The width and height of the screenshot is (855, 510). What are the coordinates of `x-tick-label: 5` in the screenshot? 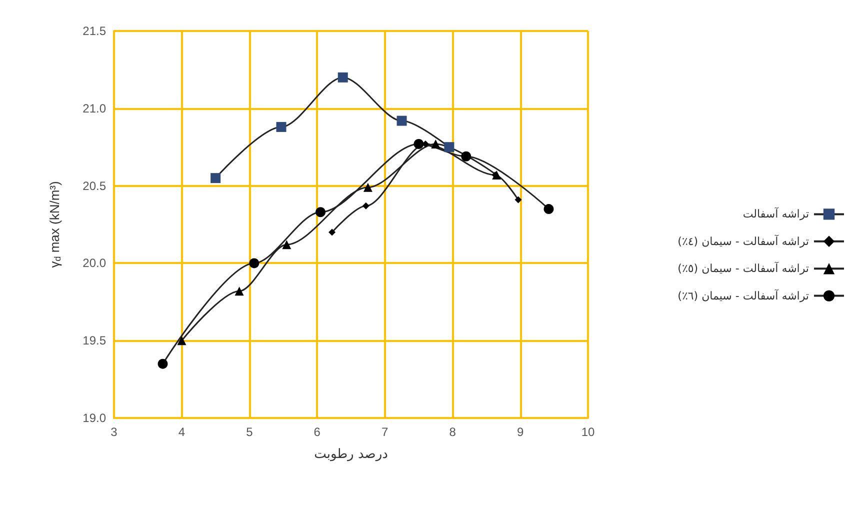 It's located at (250, 432).